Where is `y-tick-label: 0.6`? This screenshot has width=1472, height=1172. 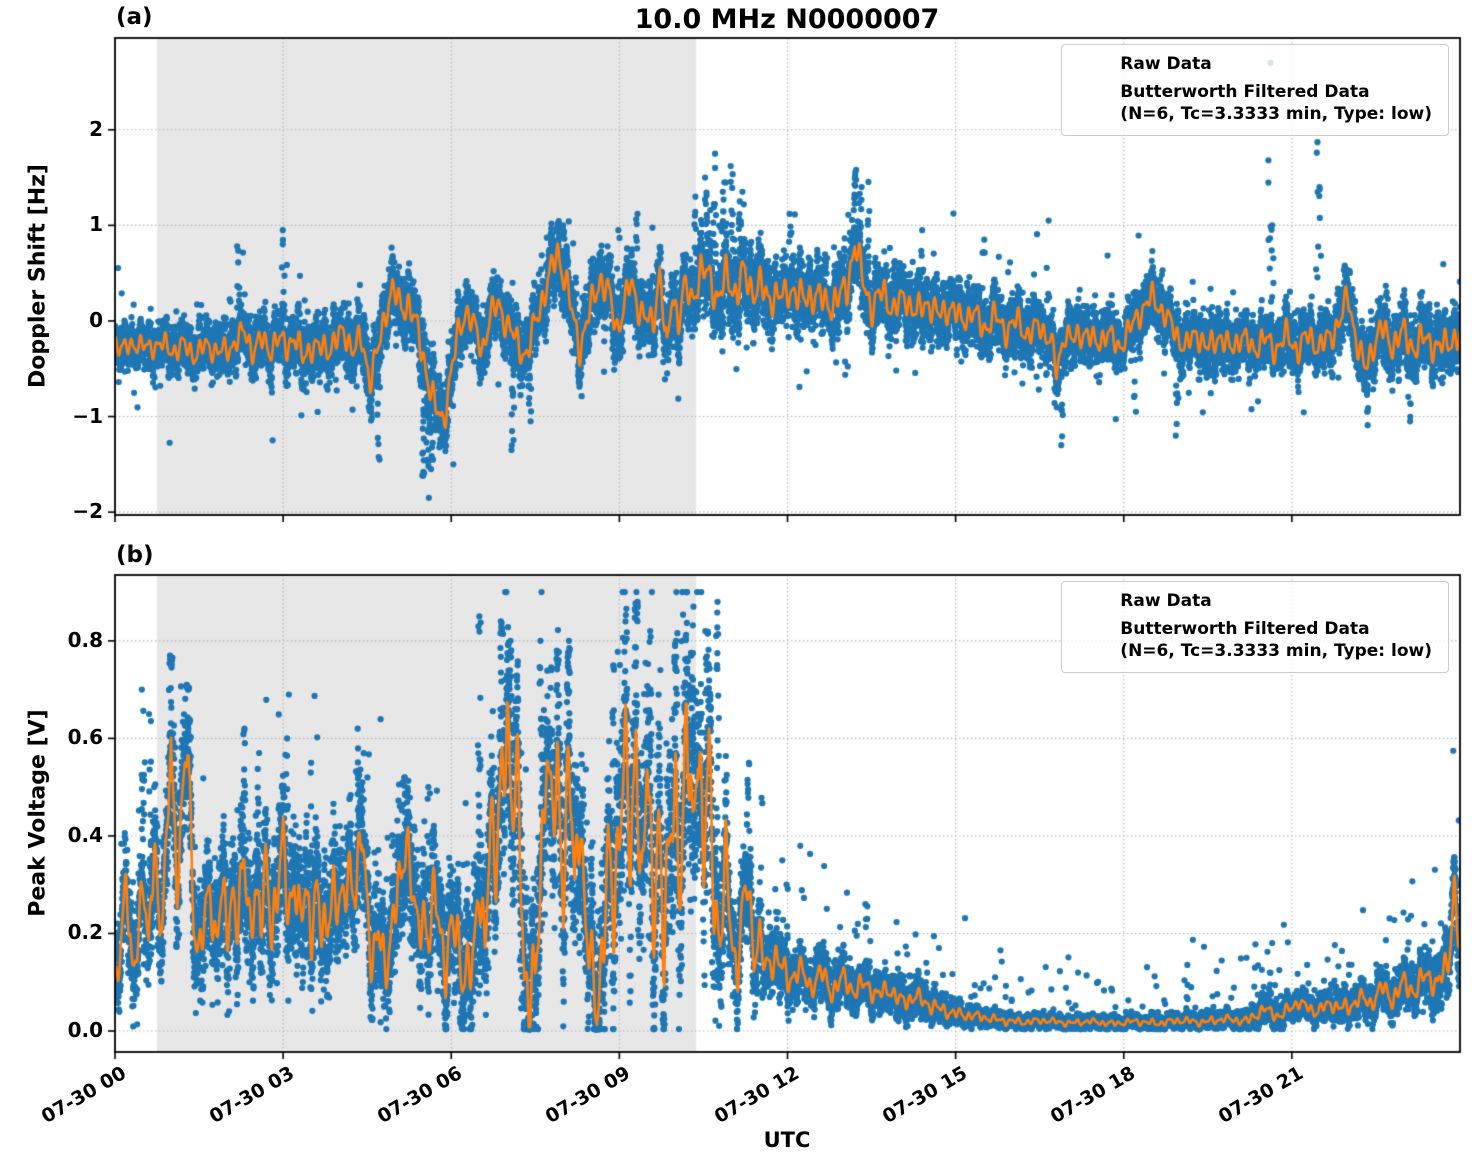 y-tick-label: 0.6 is located at coordinates (85, 737).